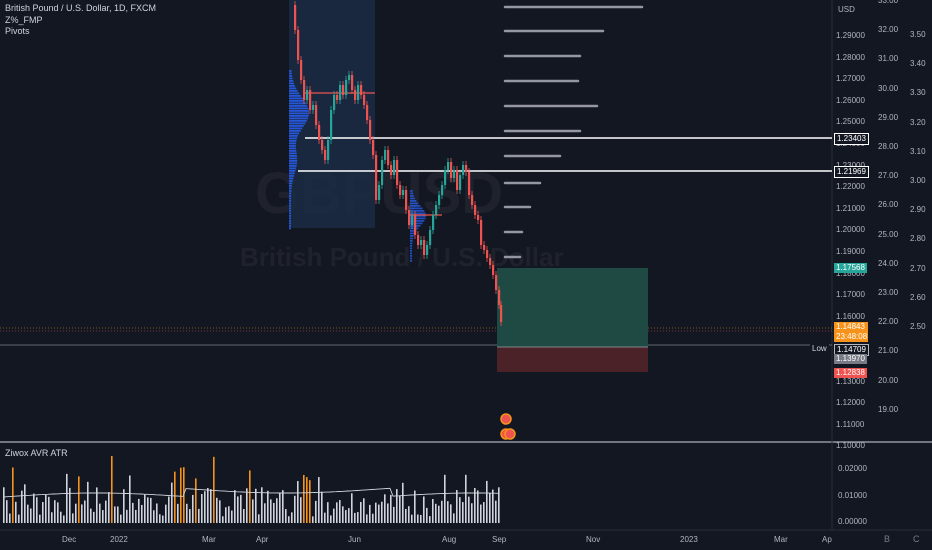 The width and height of the screenshot is (932, 550). I want to click on countdown: 23:48:08, so click(852, 336).